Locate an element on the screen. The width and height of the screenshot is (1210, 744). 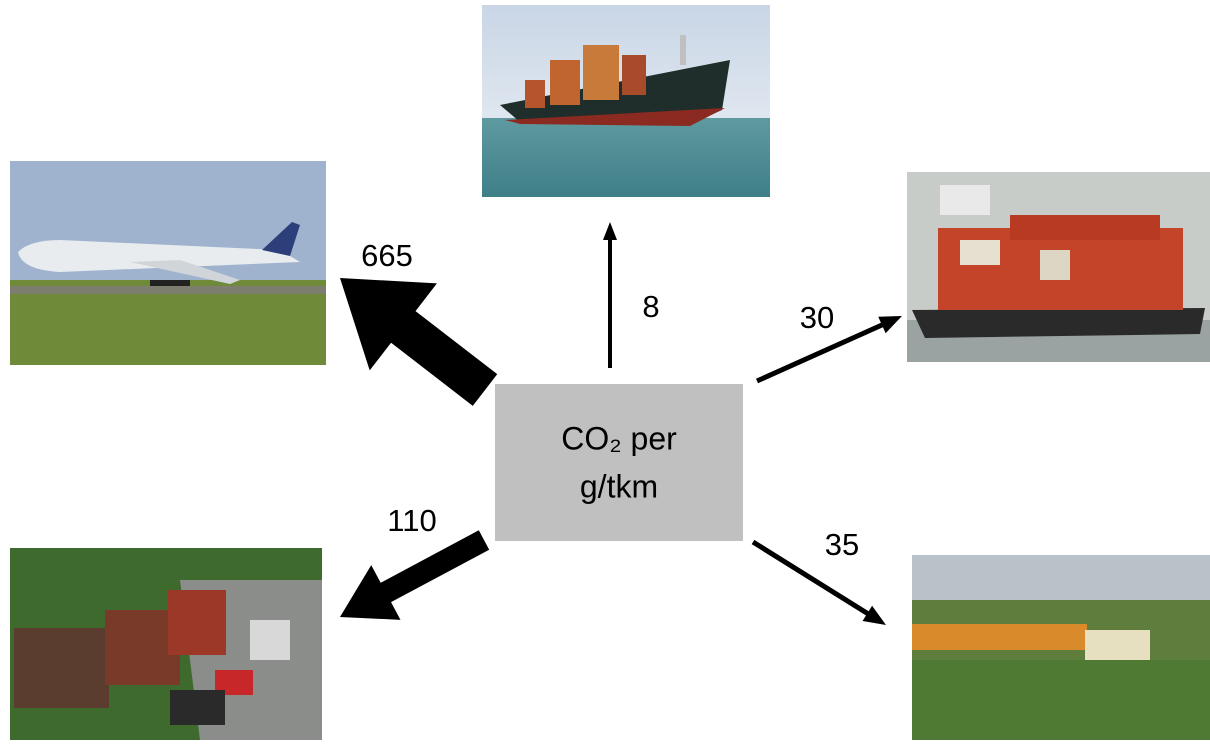
value-label: 665 is located at coordinates (387, 255).